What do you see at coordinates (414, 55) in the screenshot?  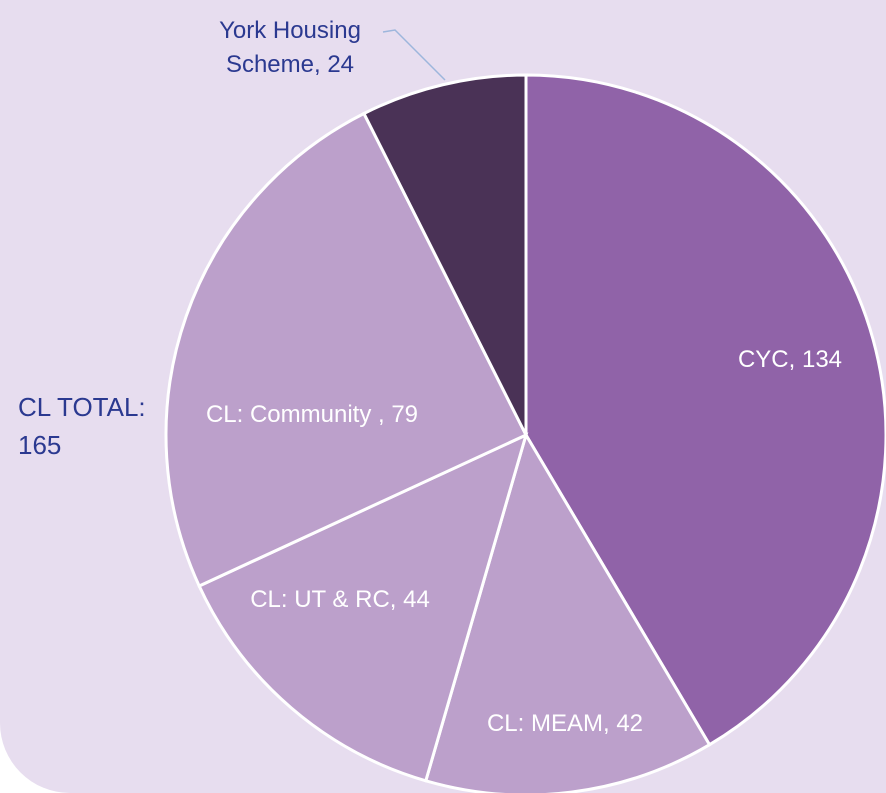 I see `leader-line` at bounding box center [414, 55].